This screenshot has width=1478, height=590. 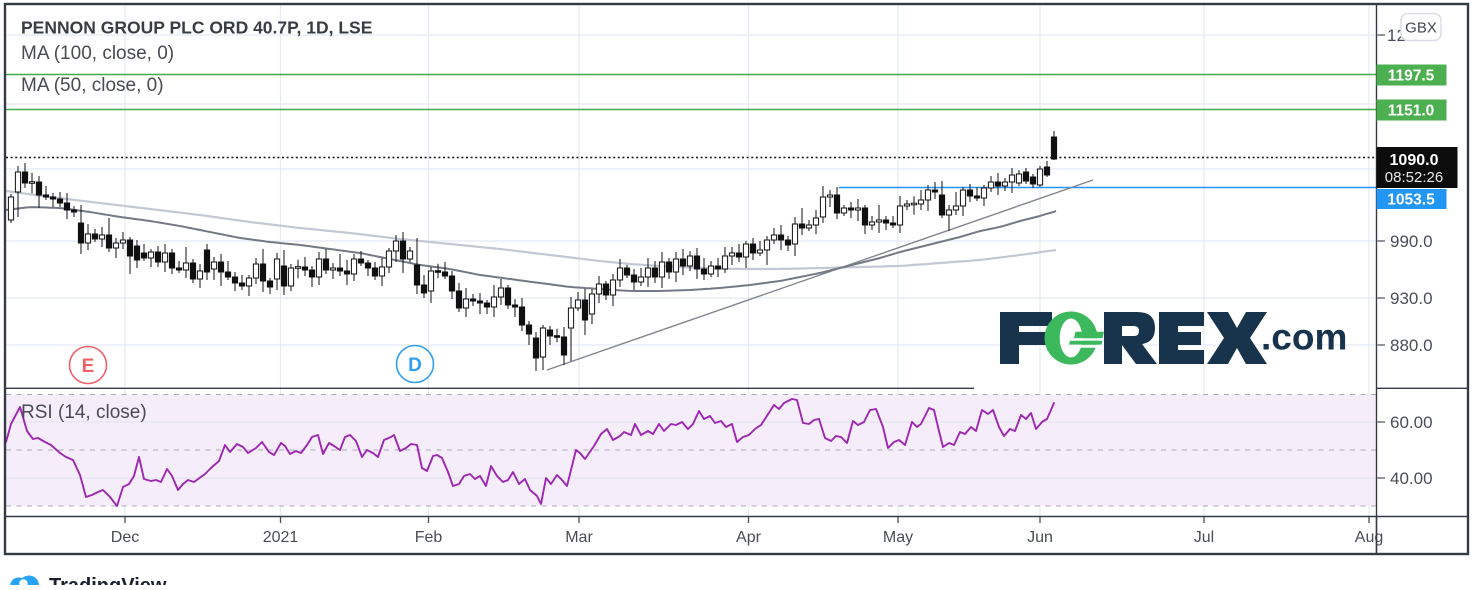 What do you see at coordinates (1411, 241) in the screenshot?
I see `svg-text: 990.0` at bounding box center [1411, 241].